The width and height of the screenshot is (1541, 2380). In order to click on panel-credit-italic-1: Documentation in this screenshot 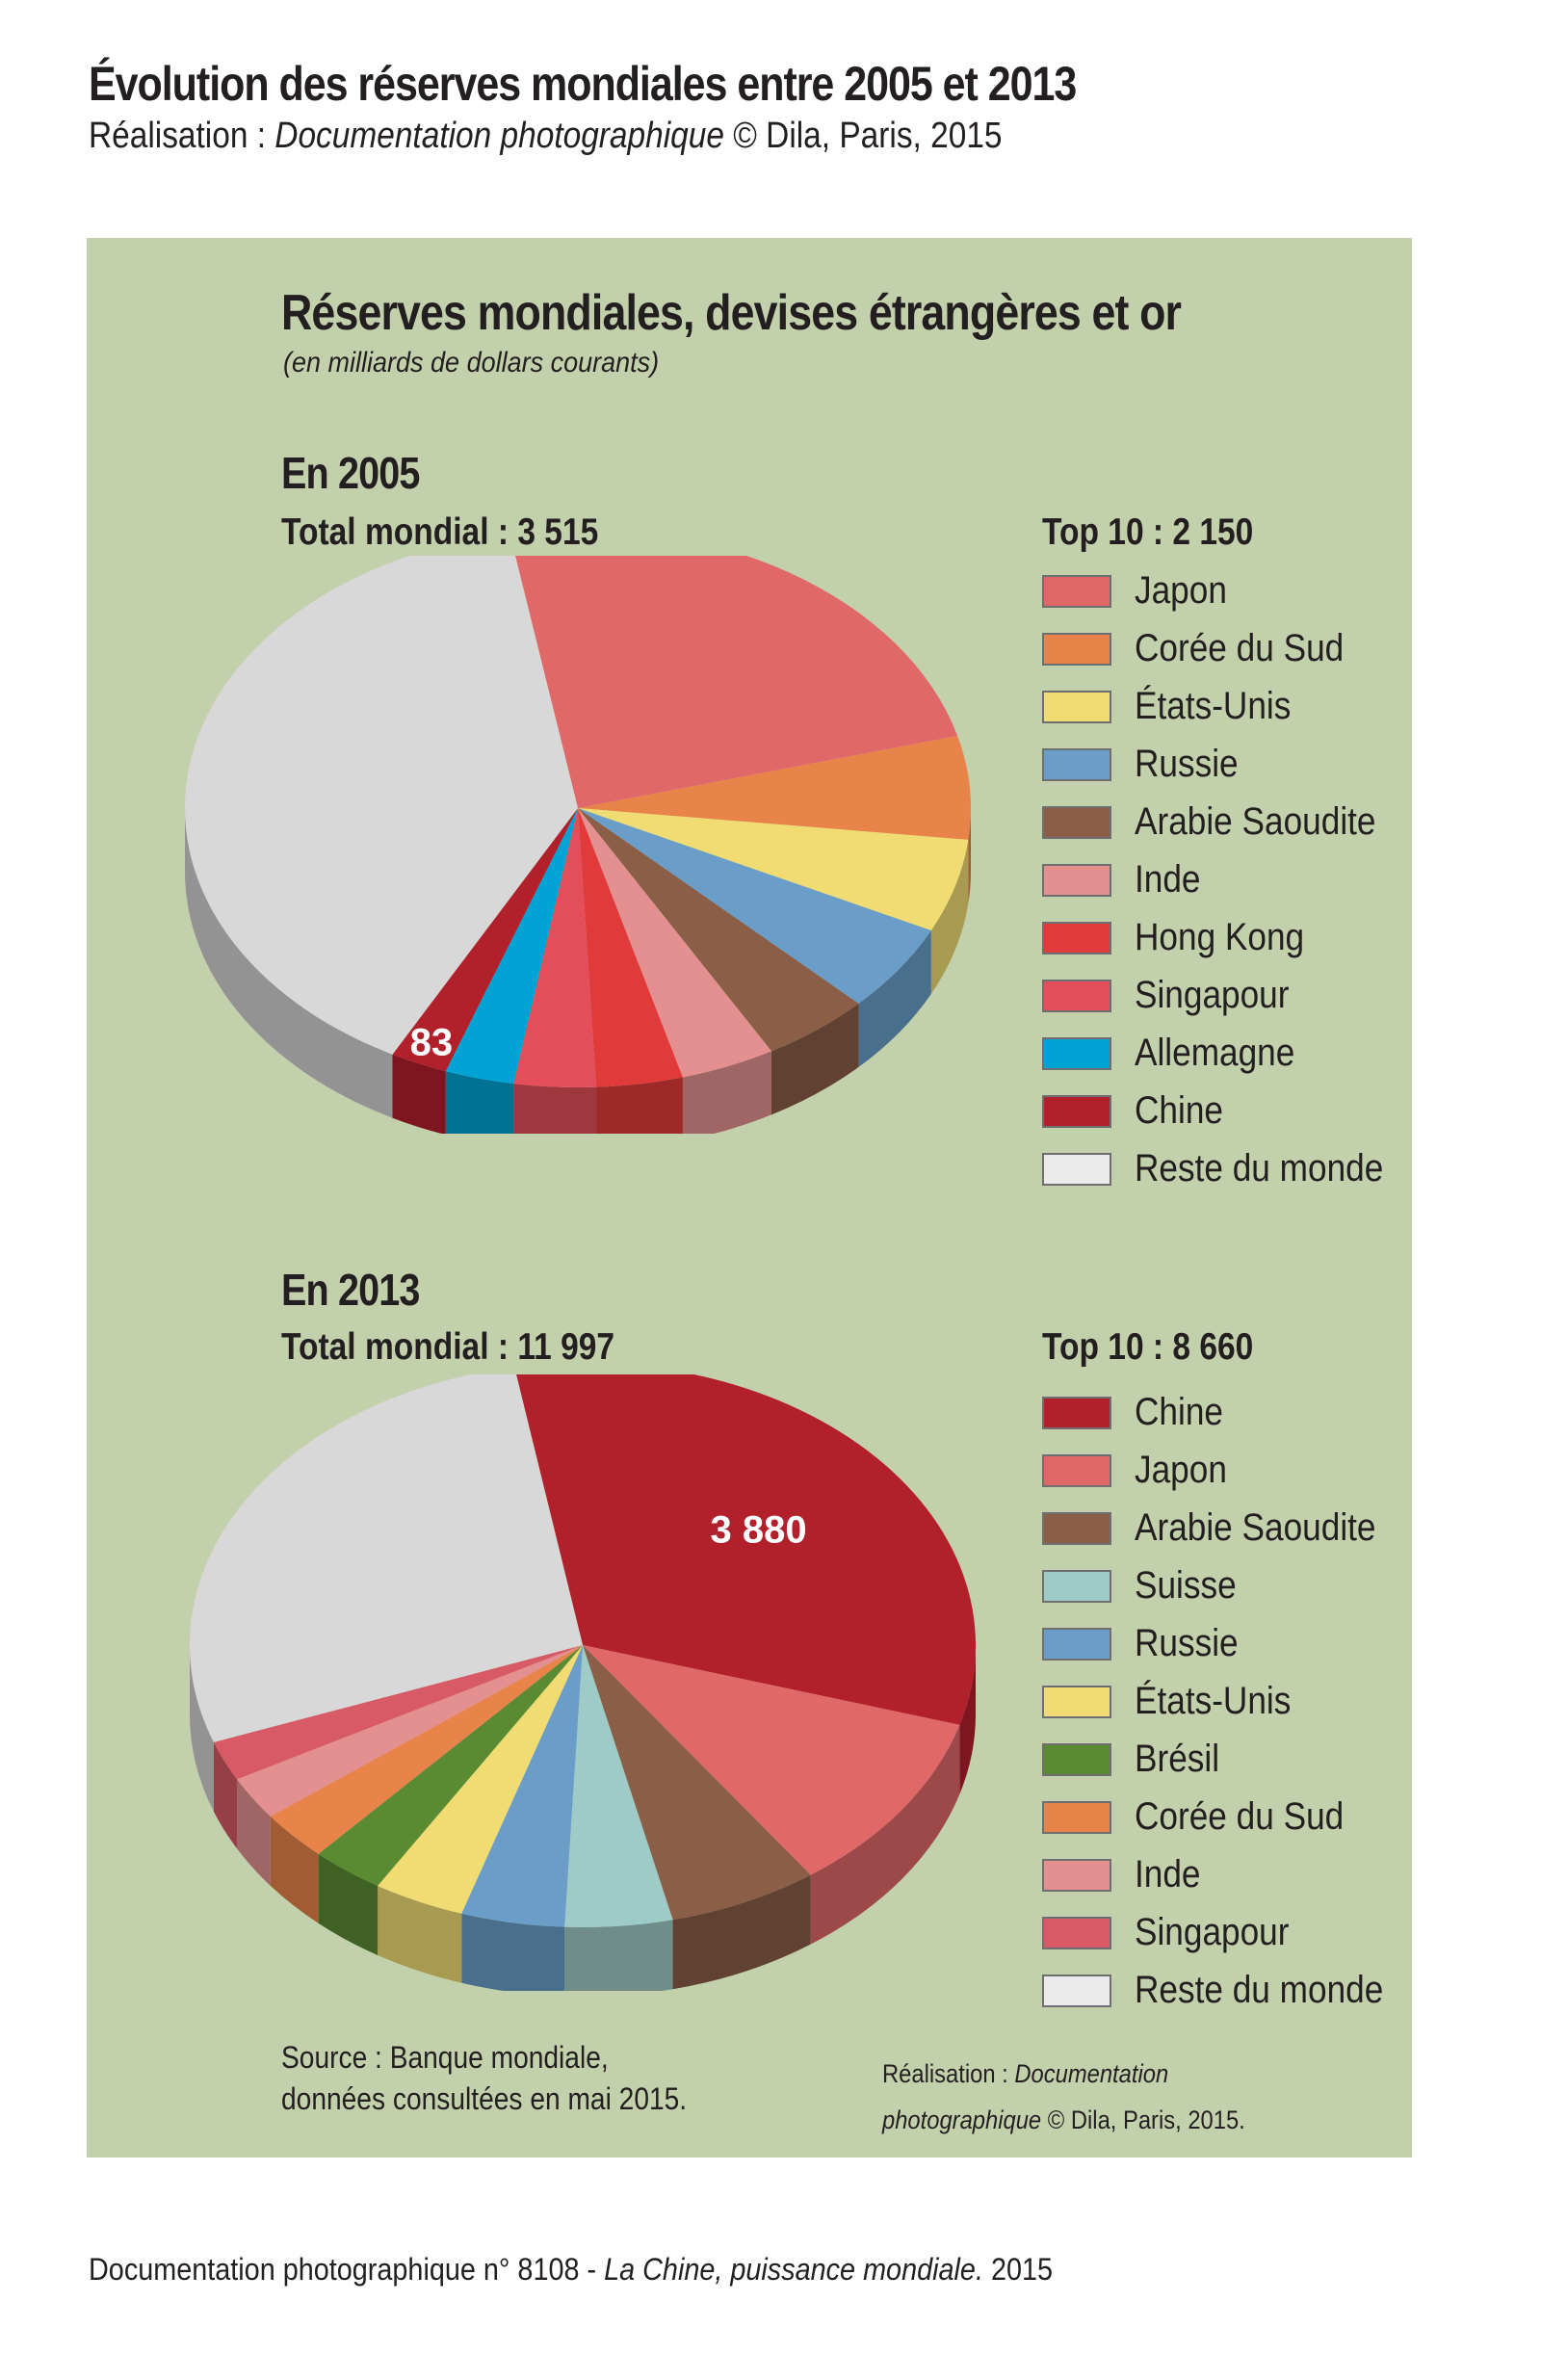, I will do `click(1091, 2073)`.